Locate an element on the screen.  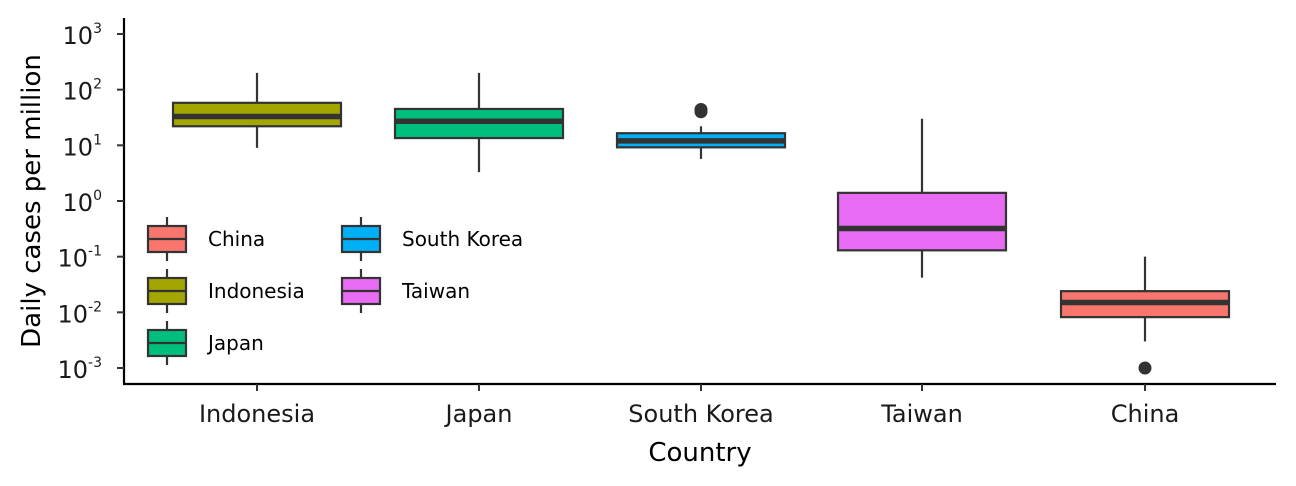
box-south-korea is located at coordinates (701, 130).